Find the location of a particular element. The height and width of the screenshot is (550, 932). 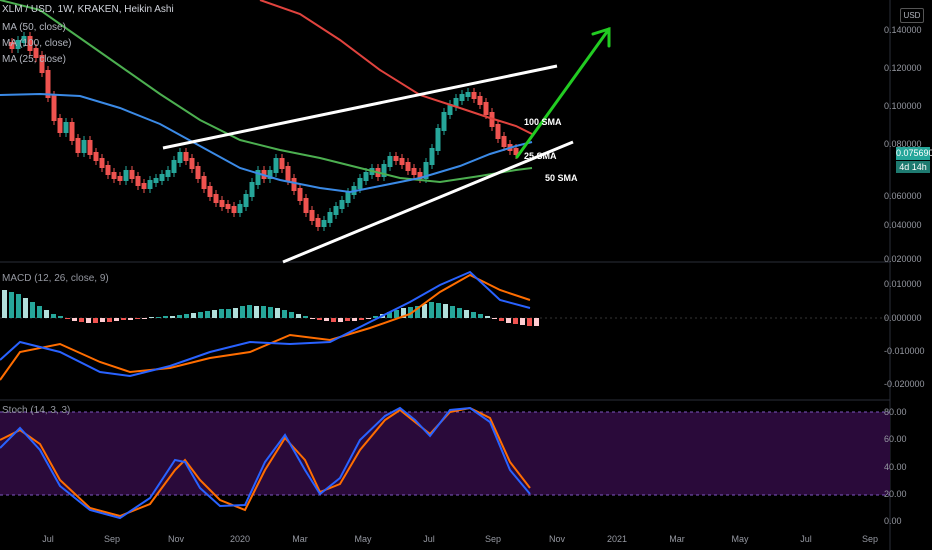

macd-axis-label: -0.010000 is located at coordinates (904, 351).